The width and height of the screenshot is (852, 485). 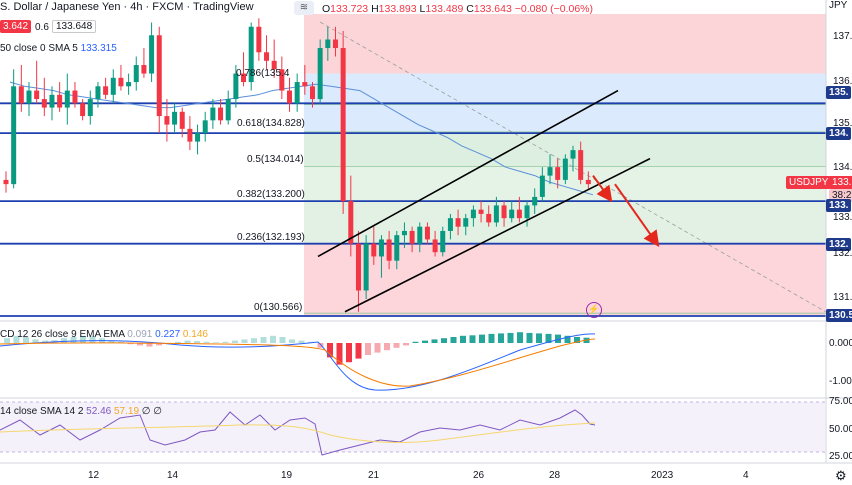 I want to click on lightning-icon: ⚡, so click(x=594, y=310).